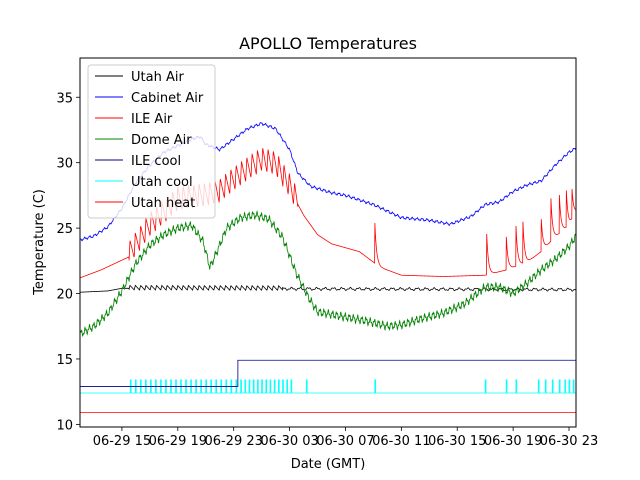  Describe the element at coordinates (122, 441) in the screenshot. I see `x-tick-label: 06-29 15` at that location.